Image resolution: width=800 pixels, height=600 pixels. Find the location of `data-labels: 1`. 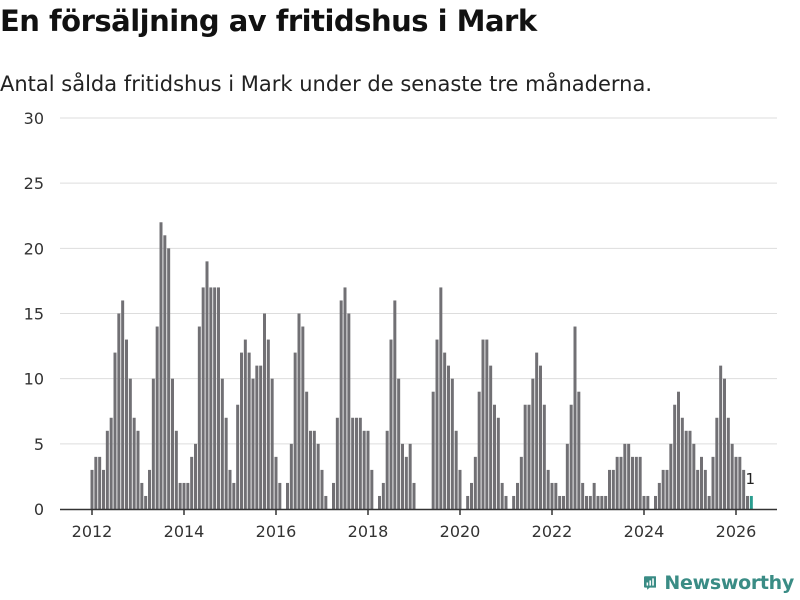

data-labels: 1 is located at coordinates (751, 479).